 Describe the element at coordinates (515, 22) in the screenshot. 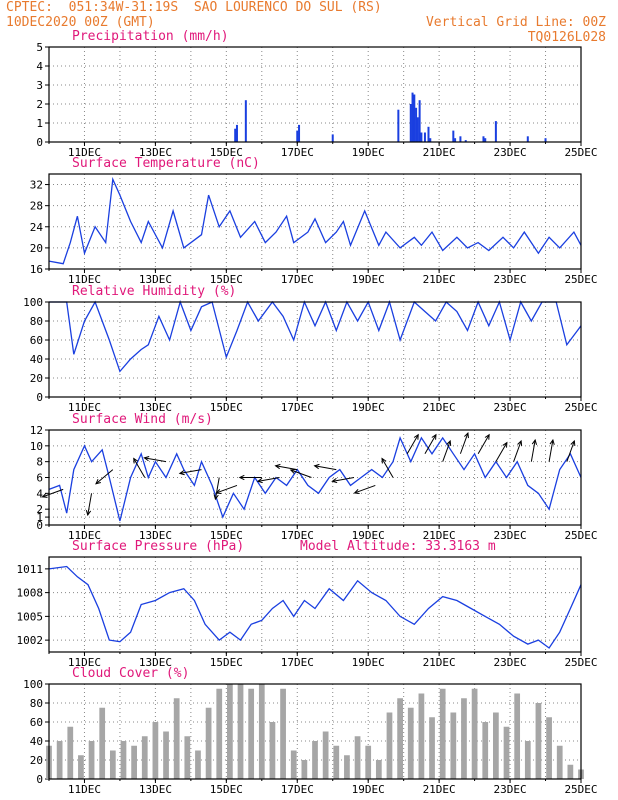

I see `grid-line-note: Vertical Grid Line: 00Z` at that location.